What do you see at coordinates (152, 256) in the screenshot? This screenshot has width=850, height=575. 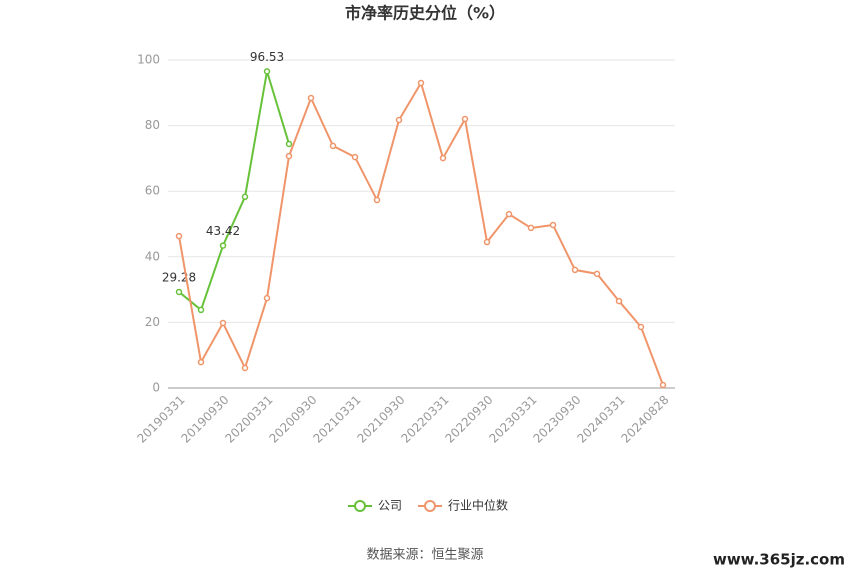 I see `y-tick-label: 40` at bounding box center [152, 256].